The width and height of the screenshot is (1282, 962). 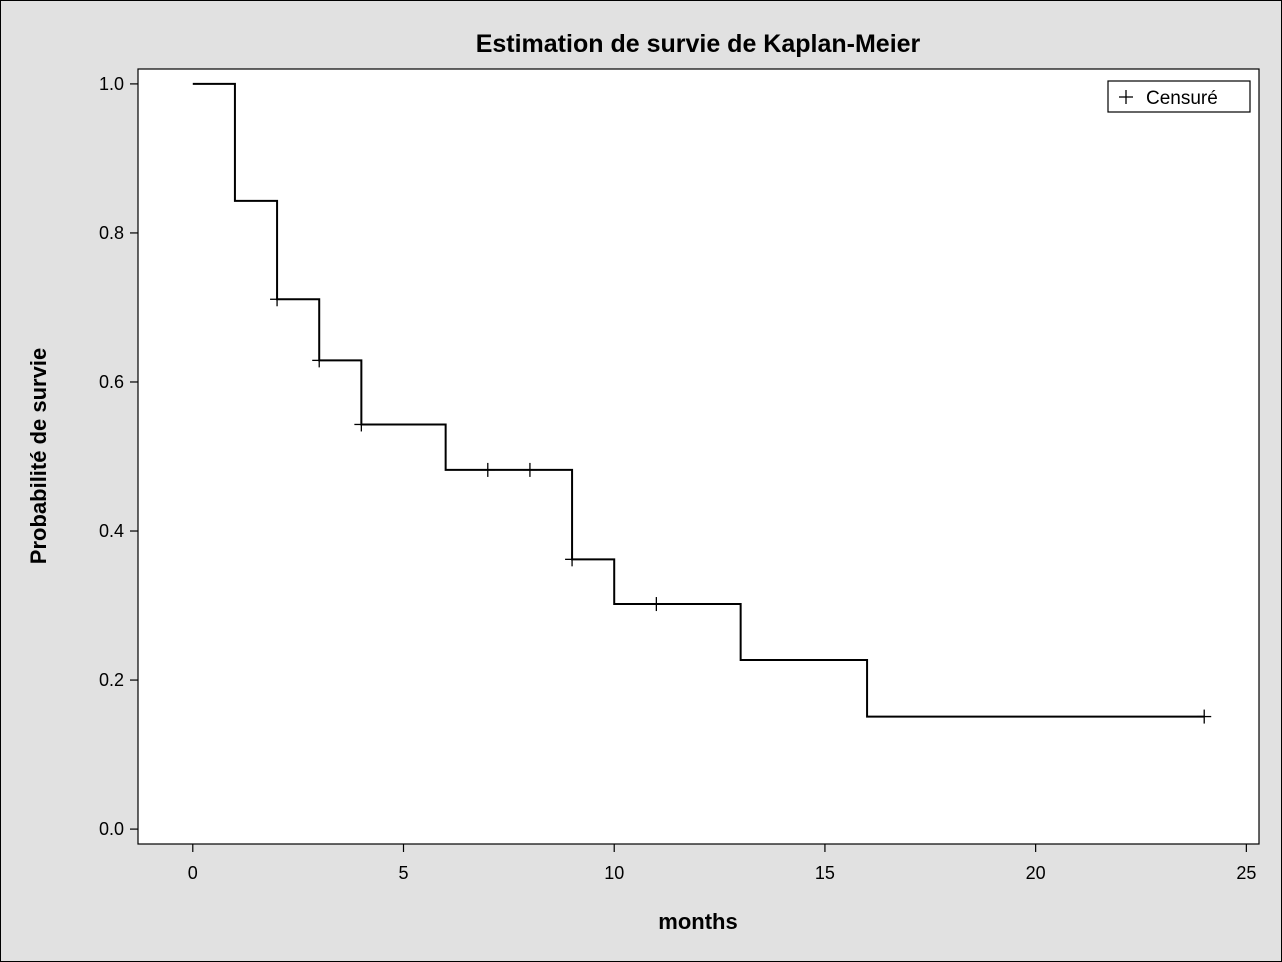 I want to click on legend: Censuré, so click(x=1179, y=96).